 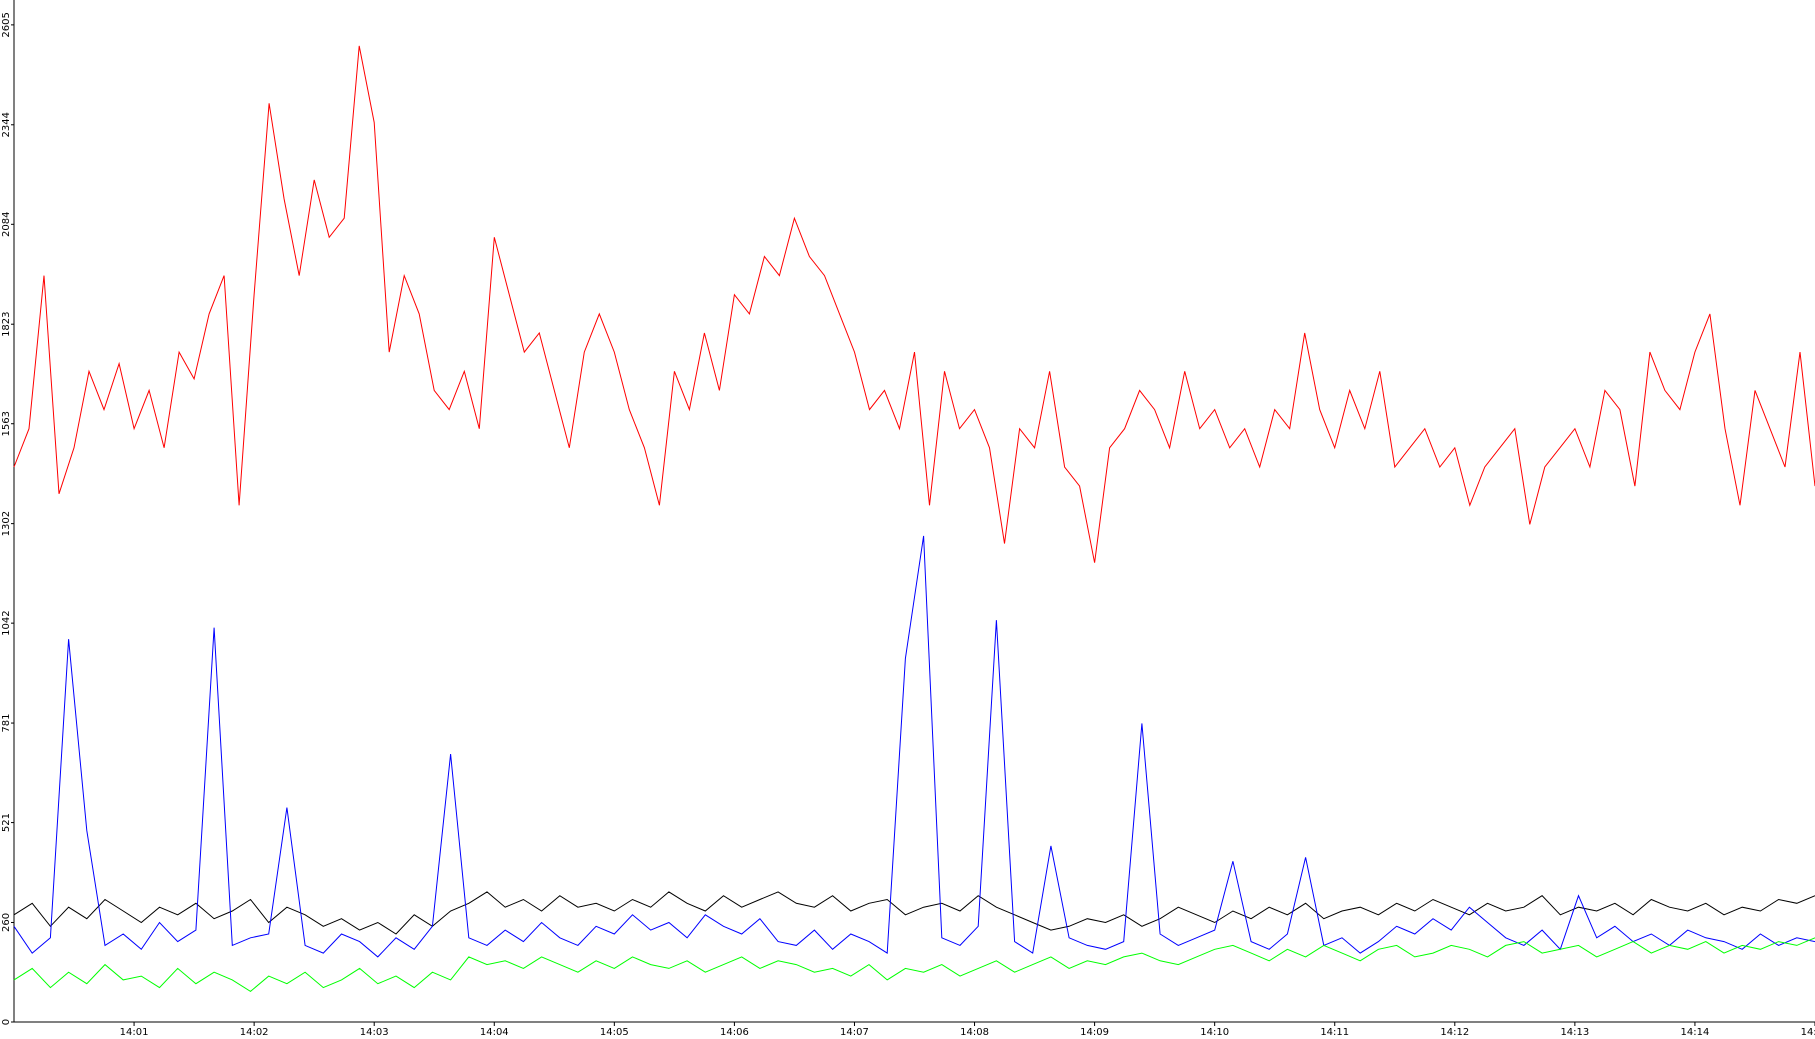 What do you see at coordinates (614, 1032) in the screenshot?
I see `x-tick-label: 14:05` at bounding box center [614, 1032].